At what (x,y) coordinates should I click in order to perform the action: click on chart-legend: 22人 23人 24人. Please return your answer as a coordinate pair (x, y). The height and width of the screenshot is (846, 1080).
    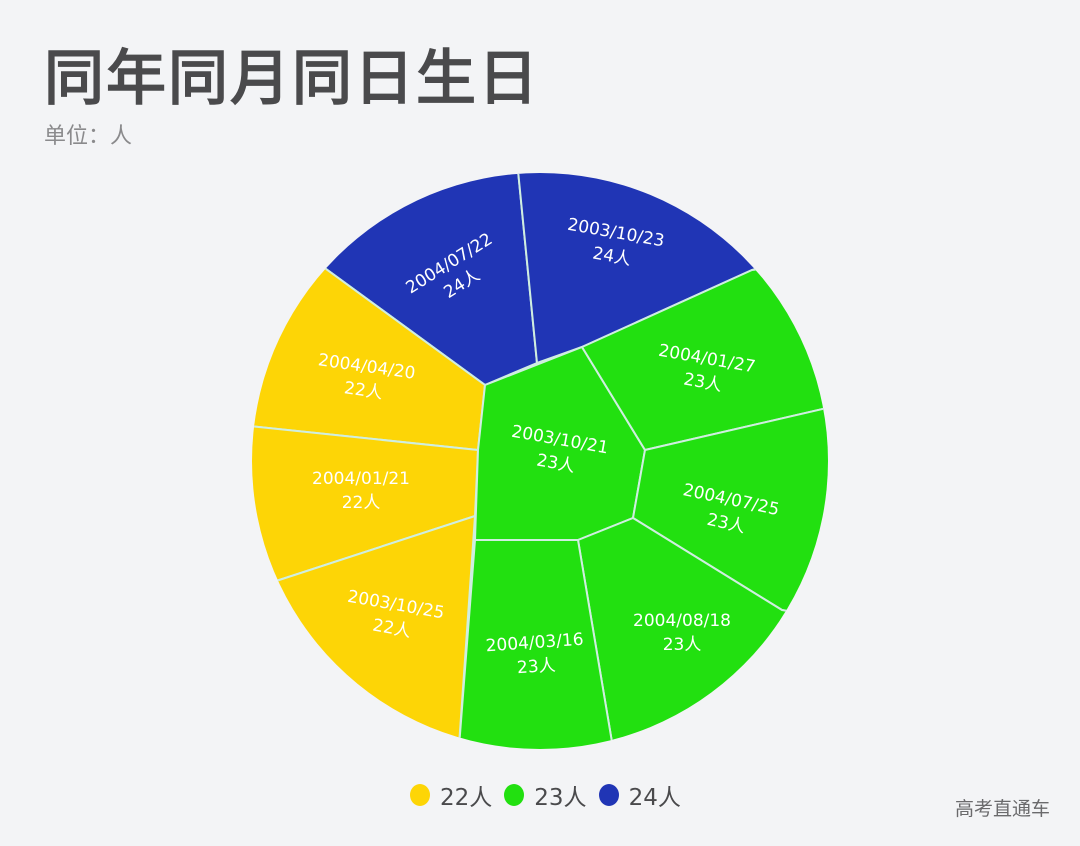
    Looking at the image, I should click on (545, 795).